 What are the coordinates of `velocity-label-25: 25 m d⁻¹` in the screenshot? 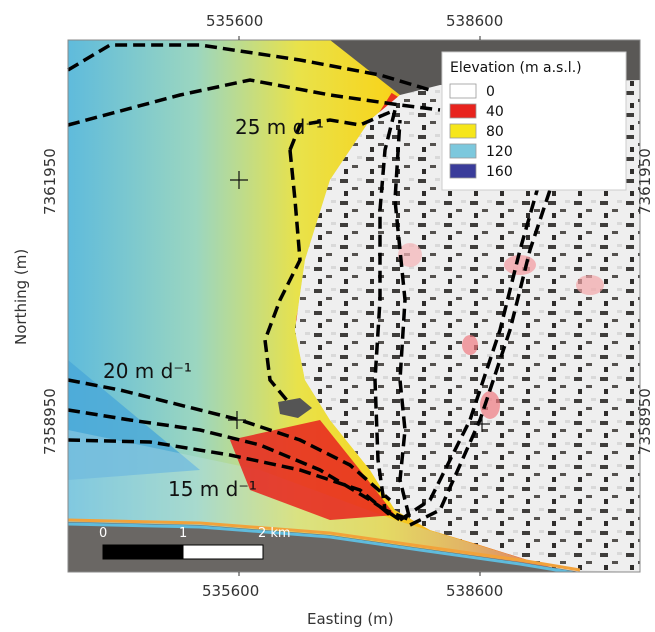 It's located at (279, 127).